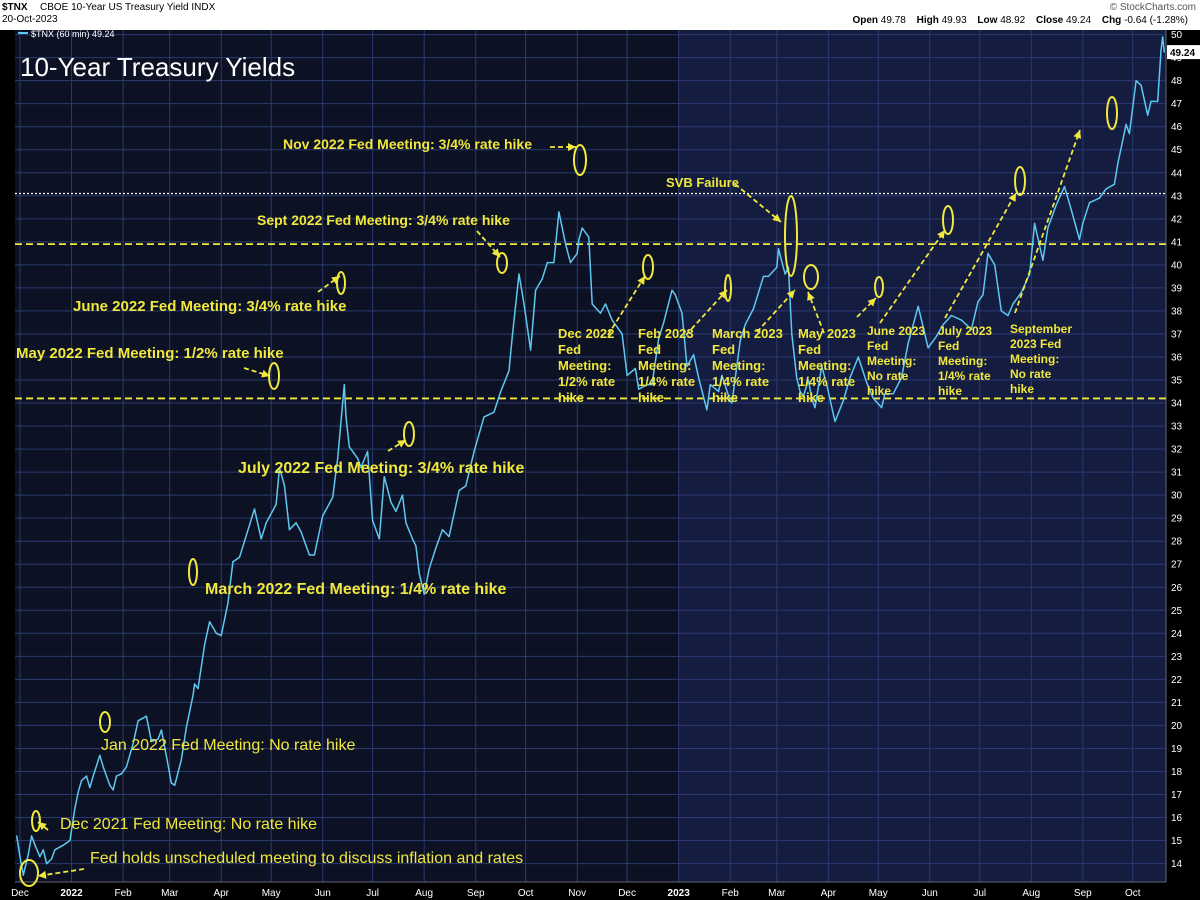 This screenshot has height=900, width=1200. I want to click on x-tick-label: Sep, so click(1083, 893).